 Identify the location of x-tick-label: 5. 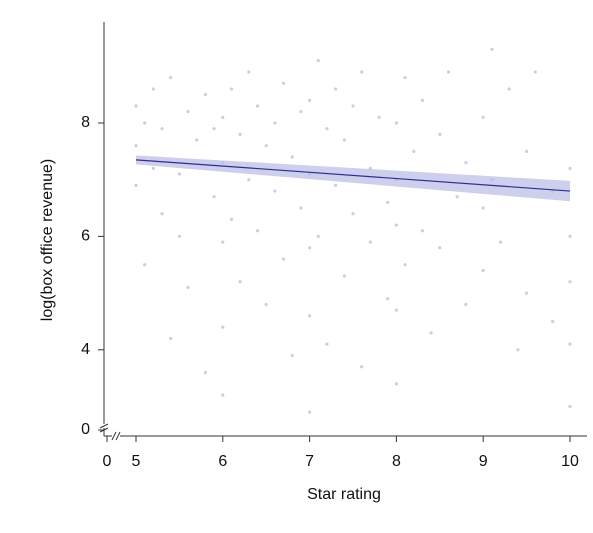
(136, 461).